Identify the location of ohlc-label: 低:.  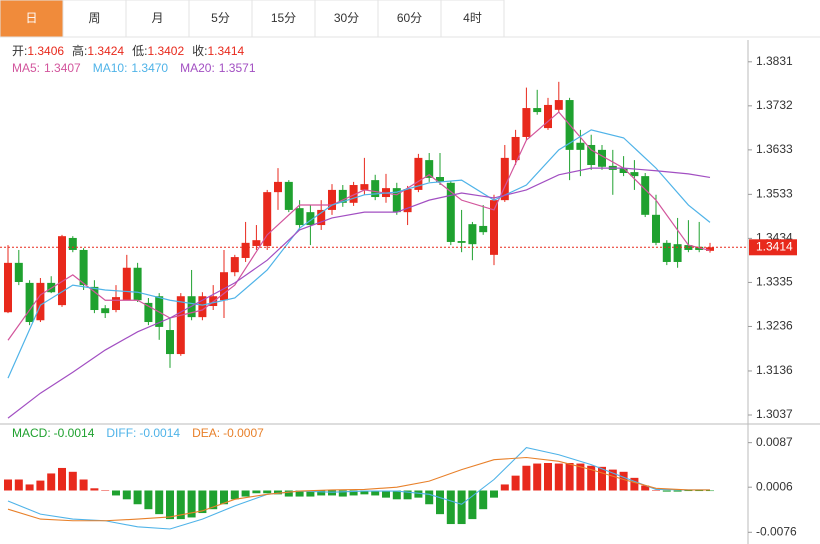
(139, 51).